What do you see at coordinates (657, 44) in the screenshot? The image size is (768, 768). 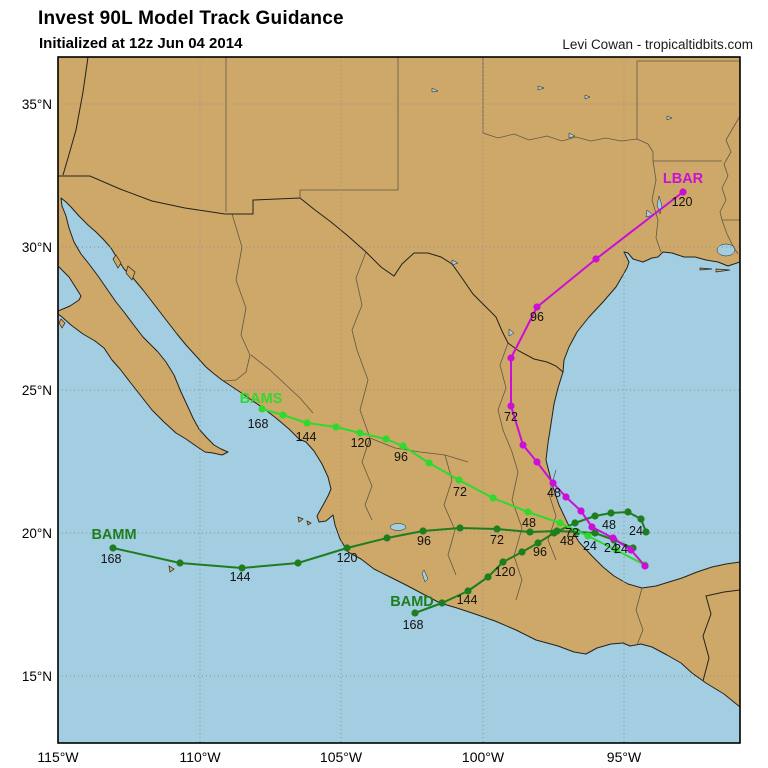 I see `credit-text: Levi Cowan - tropicaltidbits.com` at bounding box center [657, 44].